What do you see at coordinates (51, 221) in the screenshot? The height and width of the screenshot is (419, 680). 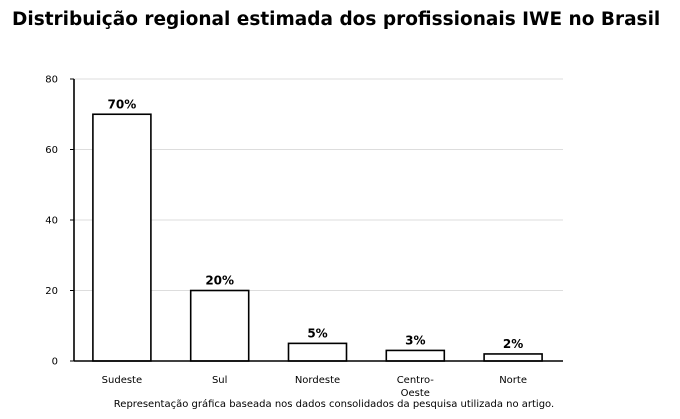 I see `y-tick-label: 40` at bounding box center [51, 221].